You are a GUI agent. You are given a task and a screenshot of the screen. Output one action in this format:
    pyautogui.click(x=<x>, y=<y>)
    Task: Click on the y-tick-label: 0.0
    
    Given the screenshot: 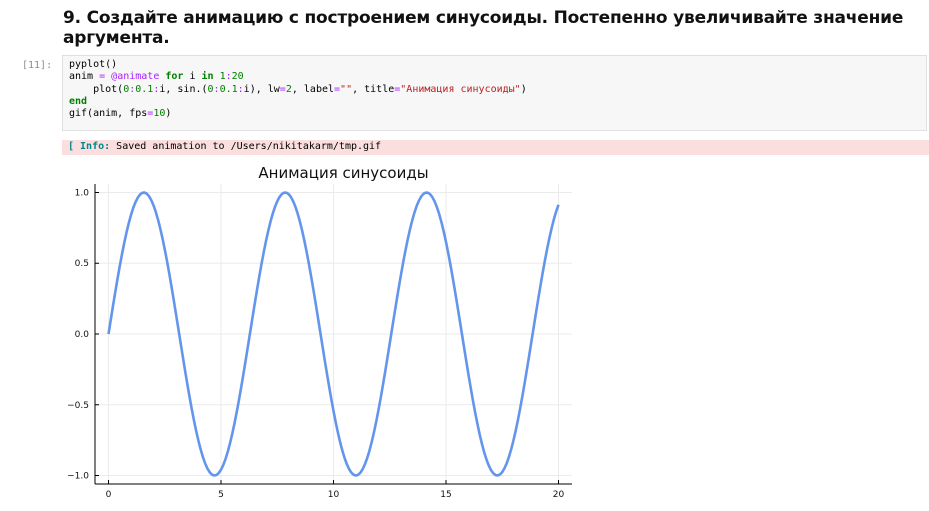 What is the action you would take?
    pyautogui.click(x=82, y=335)
    